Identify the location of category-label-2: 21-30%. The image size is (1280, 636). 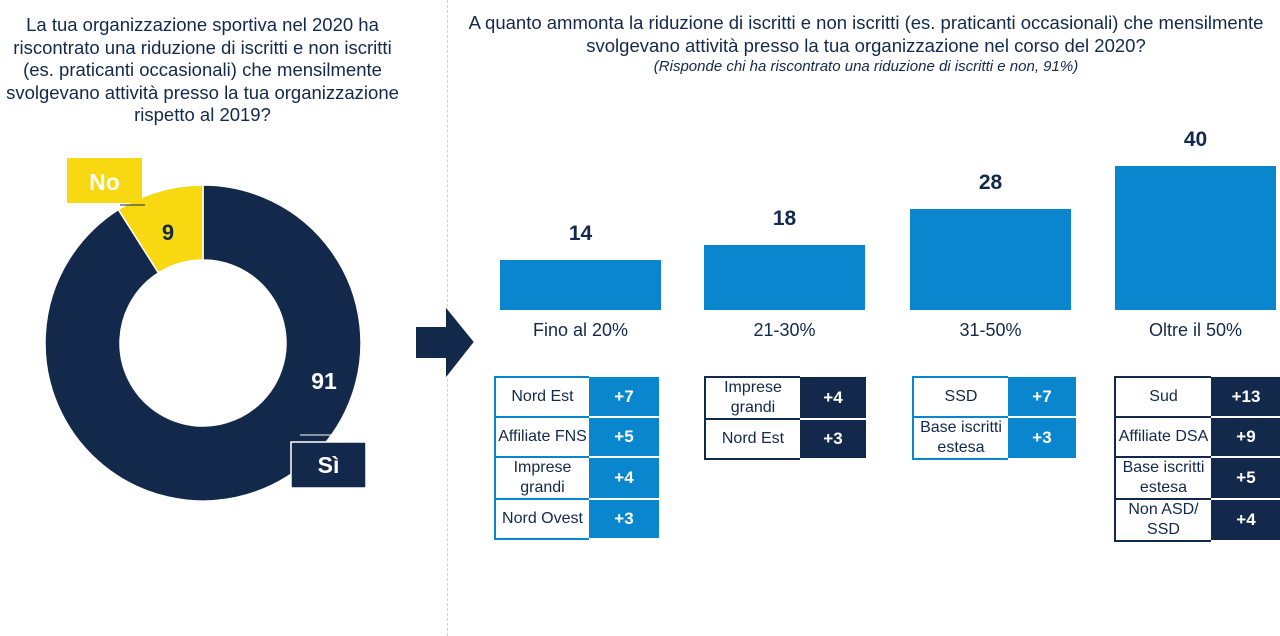
(784, 330).